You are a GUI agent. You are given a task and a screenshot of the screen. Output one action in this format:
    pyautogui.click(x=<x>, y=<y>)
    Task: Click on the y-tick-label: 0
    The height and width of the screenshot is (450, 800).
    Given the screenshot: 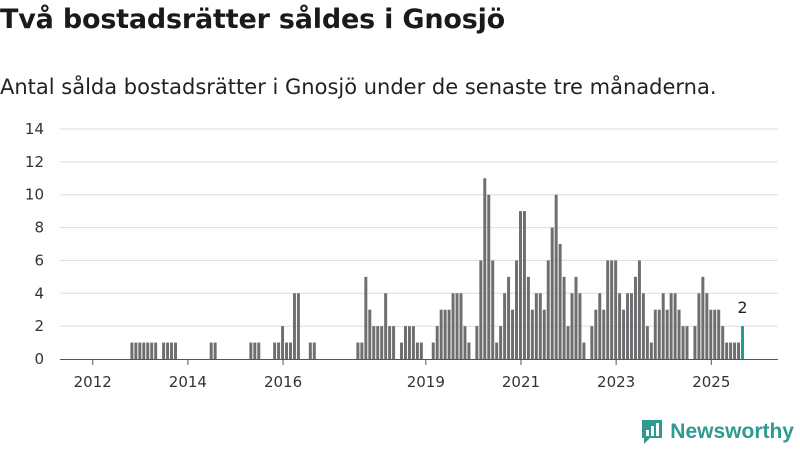 What is the action you would take?
    pyautogui.click(x=39, y=359)
    